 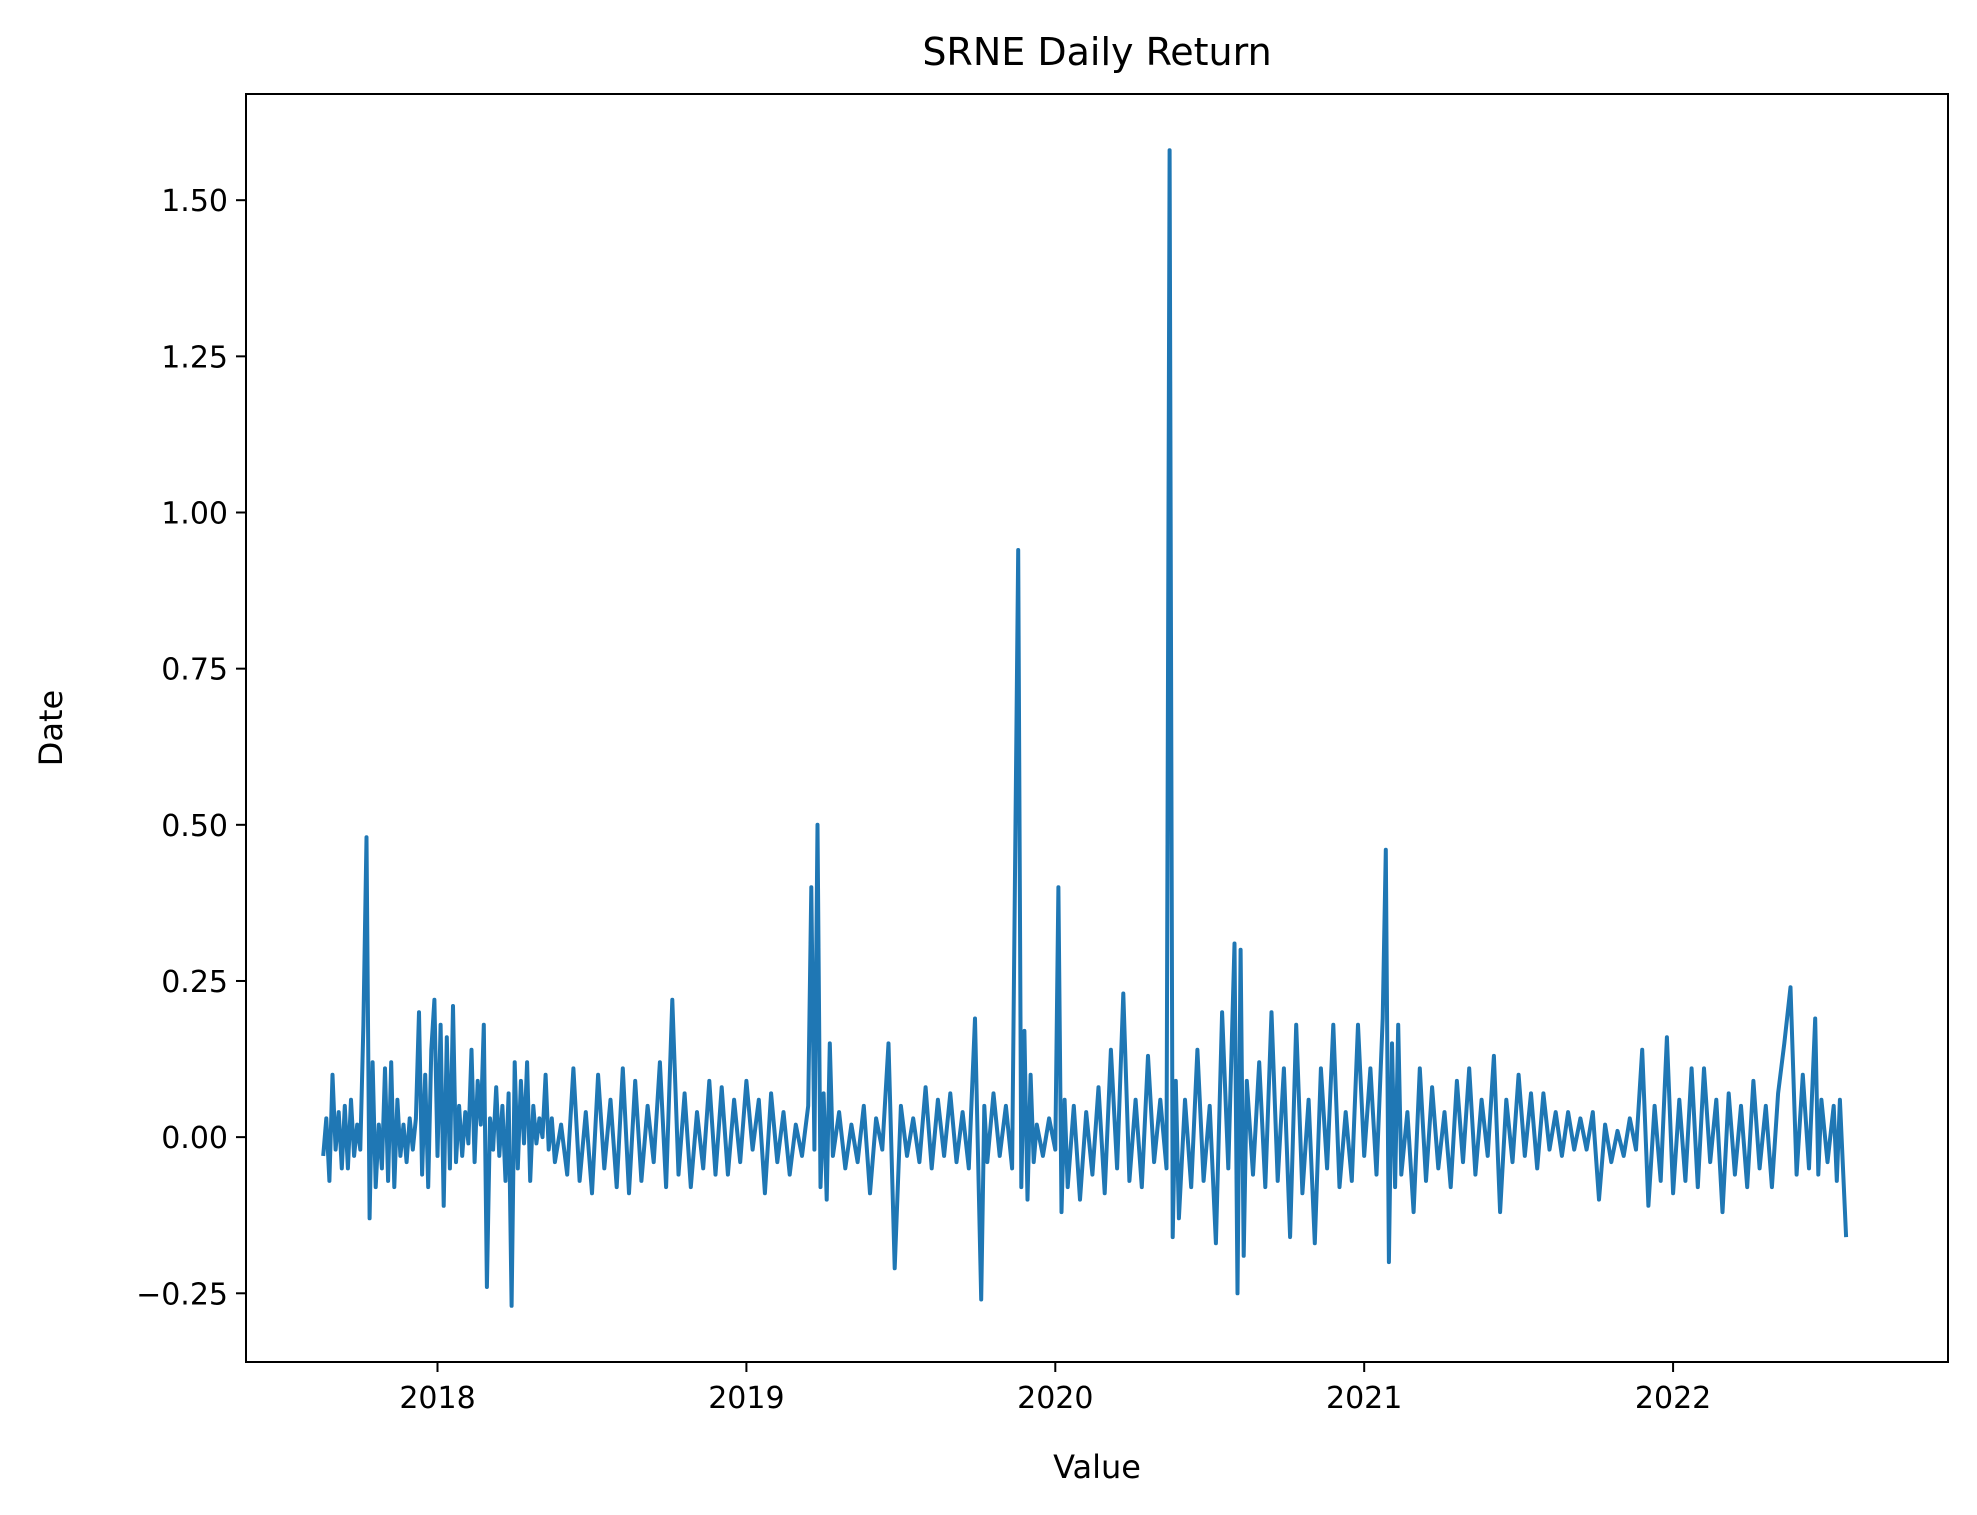 I want to click on x-tick-label: 2021, so click(x=1364, y=1398).